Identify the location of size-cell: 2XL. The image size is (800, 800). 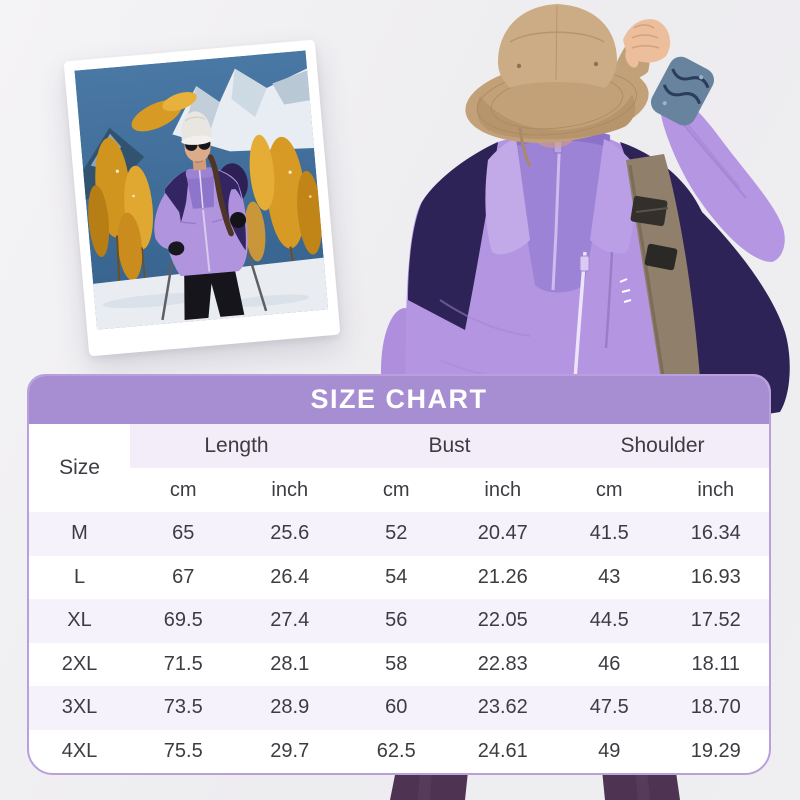
(79, 663).